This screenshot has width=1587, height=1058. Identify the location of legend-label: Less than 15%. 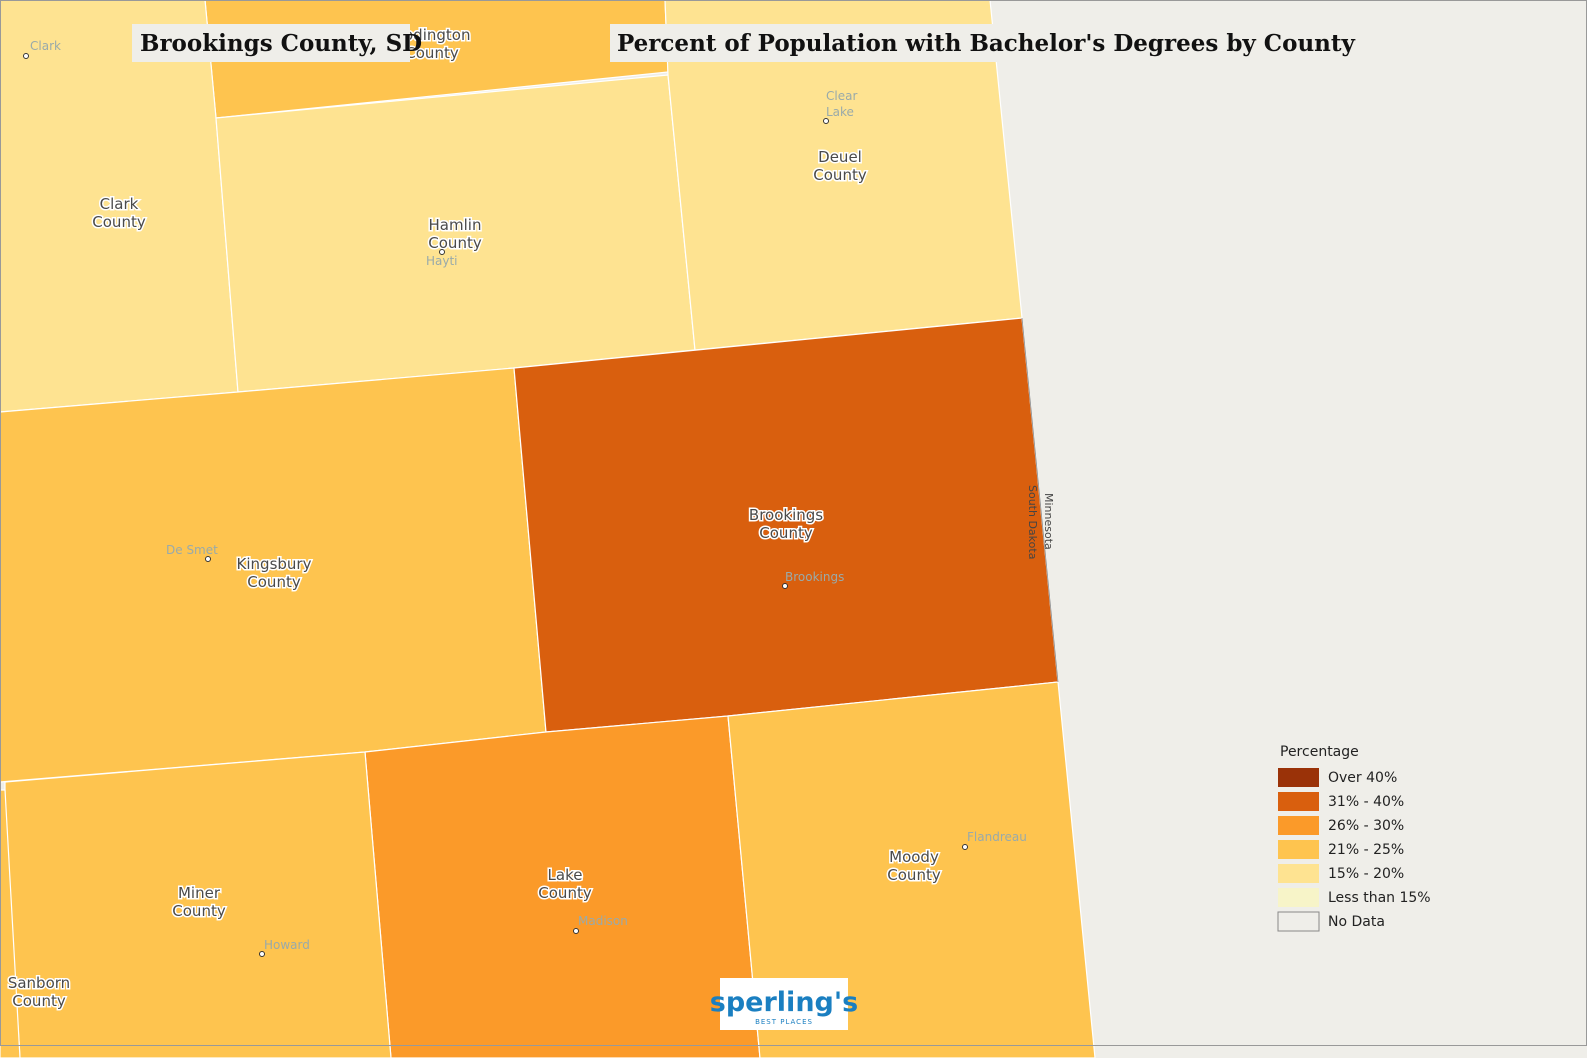
(1379, 898).